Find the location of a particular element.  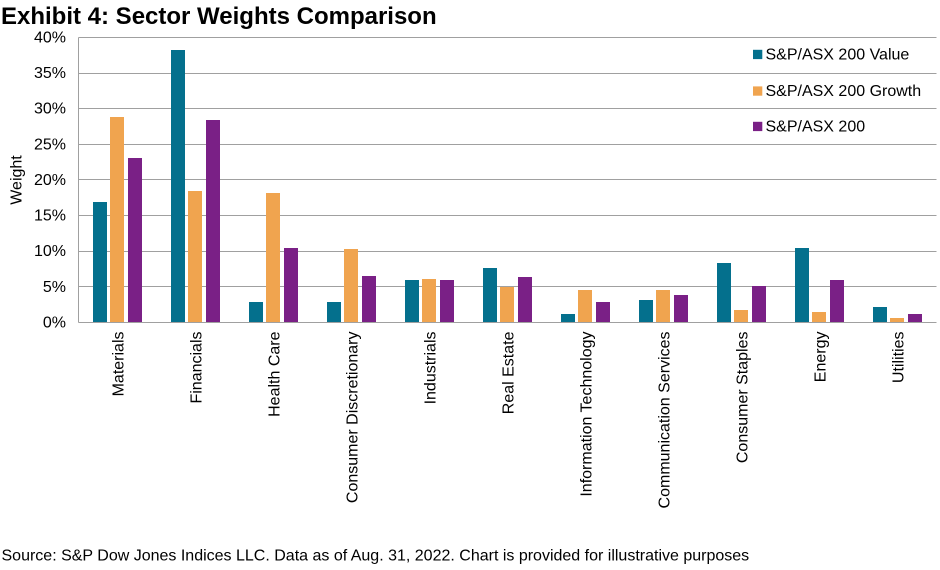

svg-text: Utilities is located at coordinates (899, 358).